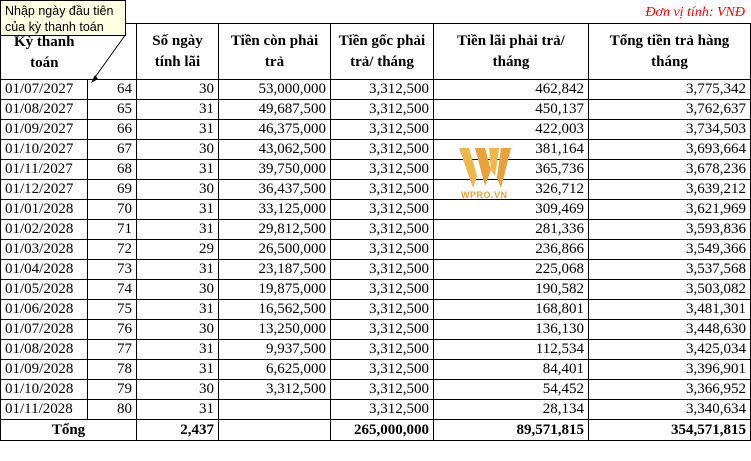  What do you see at coordinates (274, 249) in the screenshot?
I see `remaining-cell: 26,500,000` at bounding box center [274, 249].